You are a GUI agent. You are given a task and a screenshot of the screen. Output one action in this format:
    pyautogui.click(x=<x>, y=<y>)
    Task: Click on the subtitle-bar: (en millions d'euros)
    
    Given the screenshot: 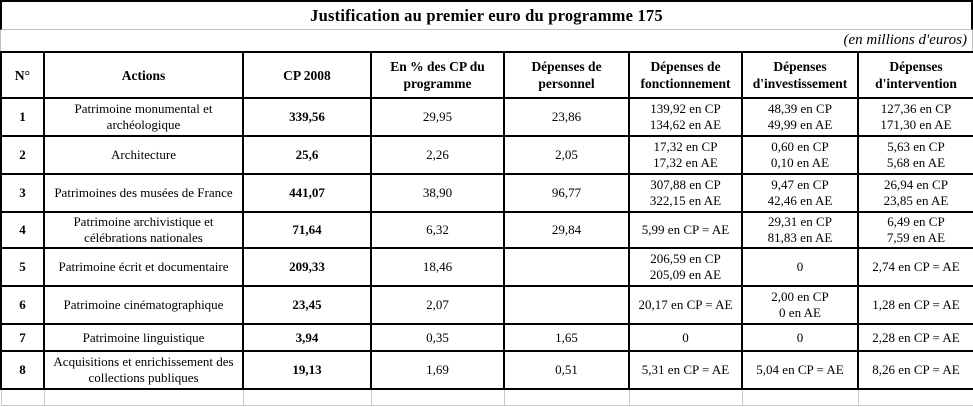 What is the action you would take?
    pyautogui.click(x=486, y=40)
    